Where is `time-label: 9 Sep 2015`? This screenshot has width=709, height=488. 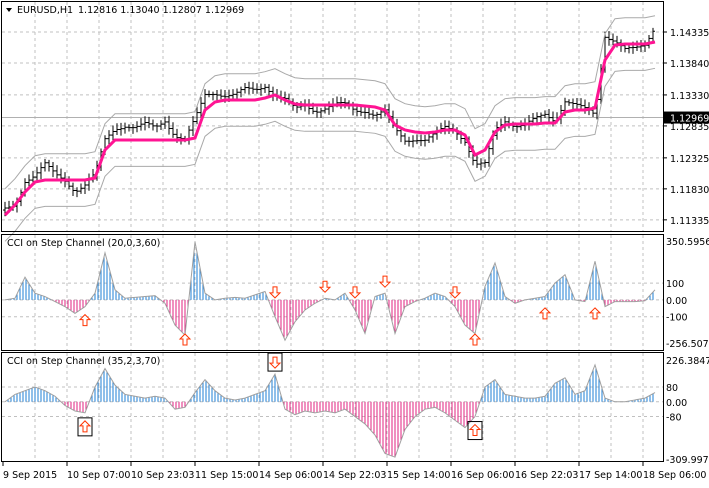
time-label: 9 Sep 2015 is located at coordinates (30, 475).